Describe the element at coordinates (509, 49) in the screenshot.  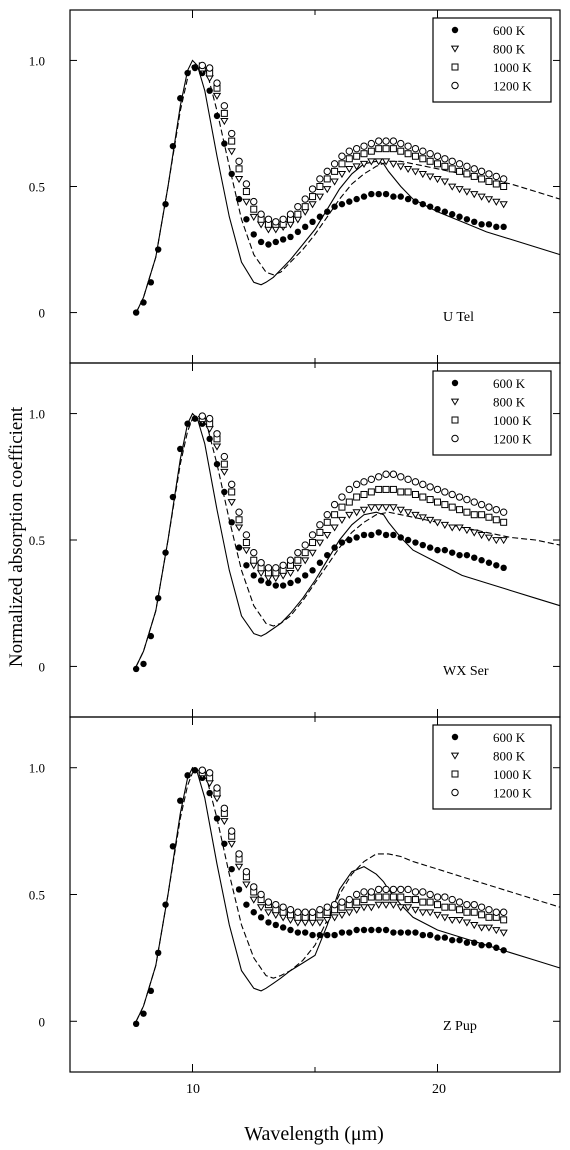
I see `legend-label: 800 K` at that location.